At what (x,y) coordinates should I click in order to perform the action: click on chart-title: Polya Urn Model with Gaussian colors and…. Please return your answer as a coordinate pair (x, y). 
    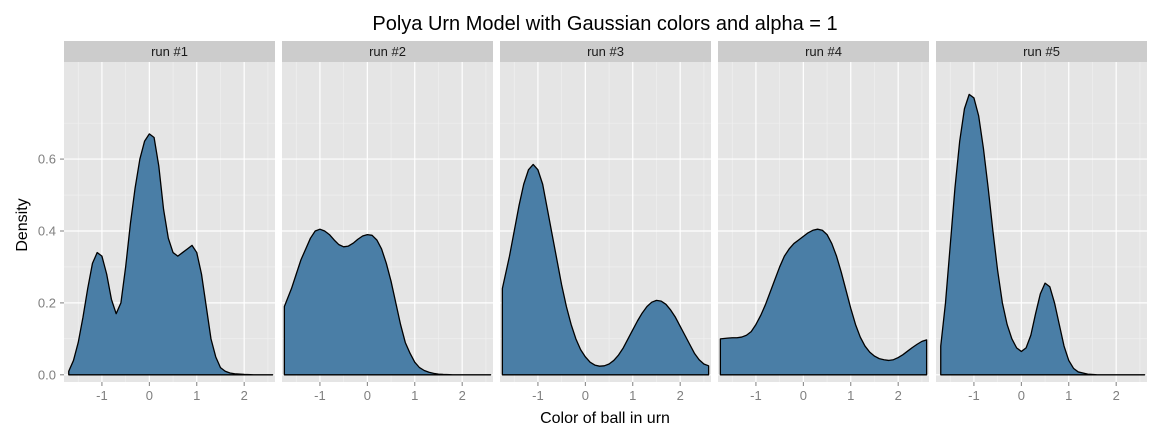
    Looking at the image, I should click on (604, 24).